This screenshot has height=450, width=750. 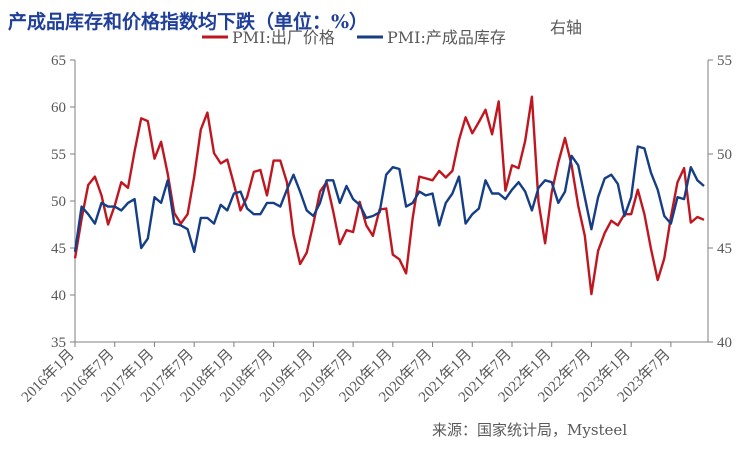 I want to click on y-left-tick-label: 40, so click(x=58, y=296).